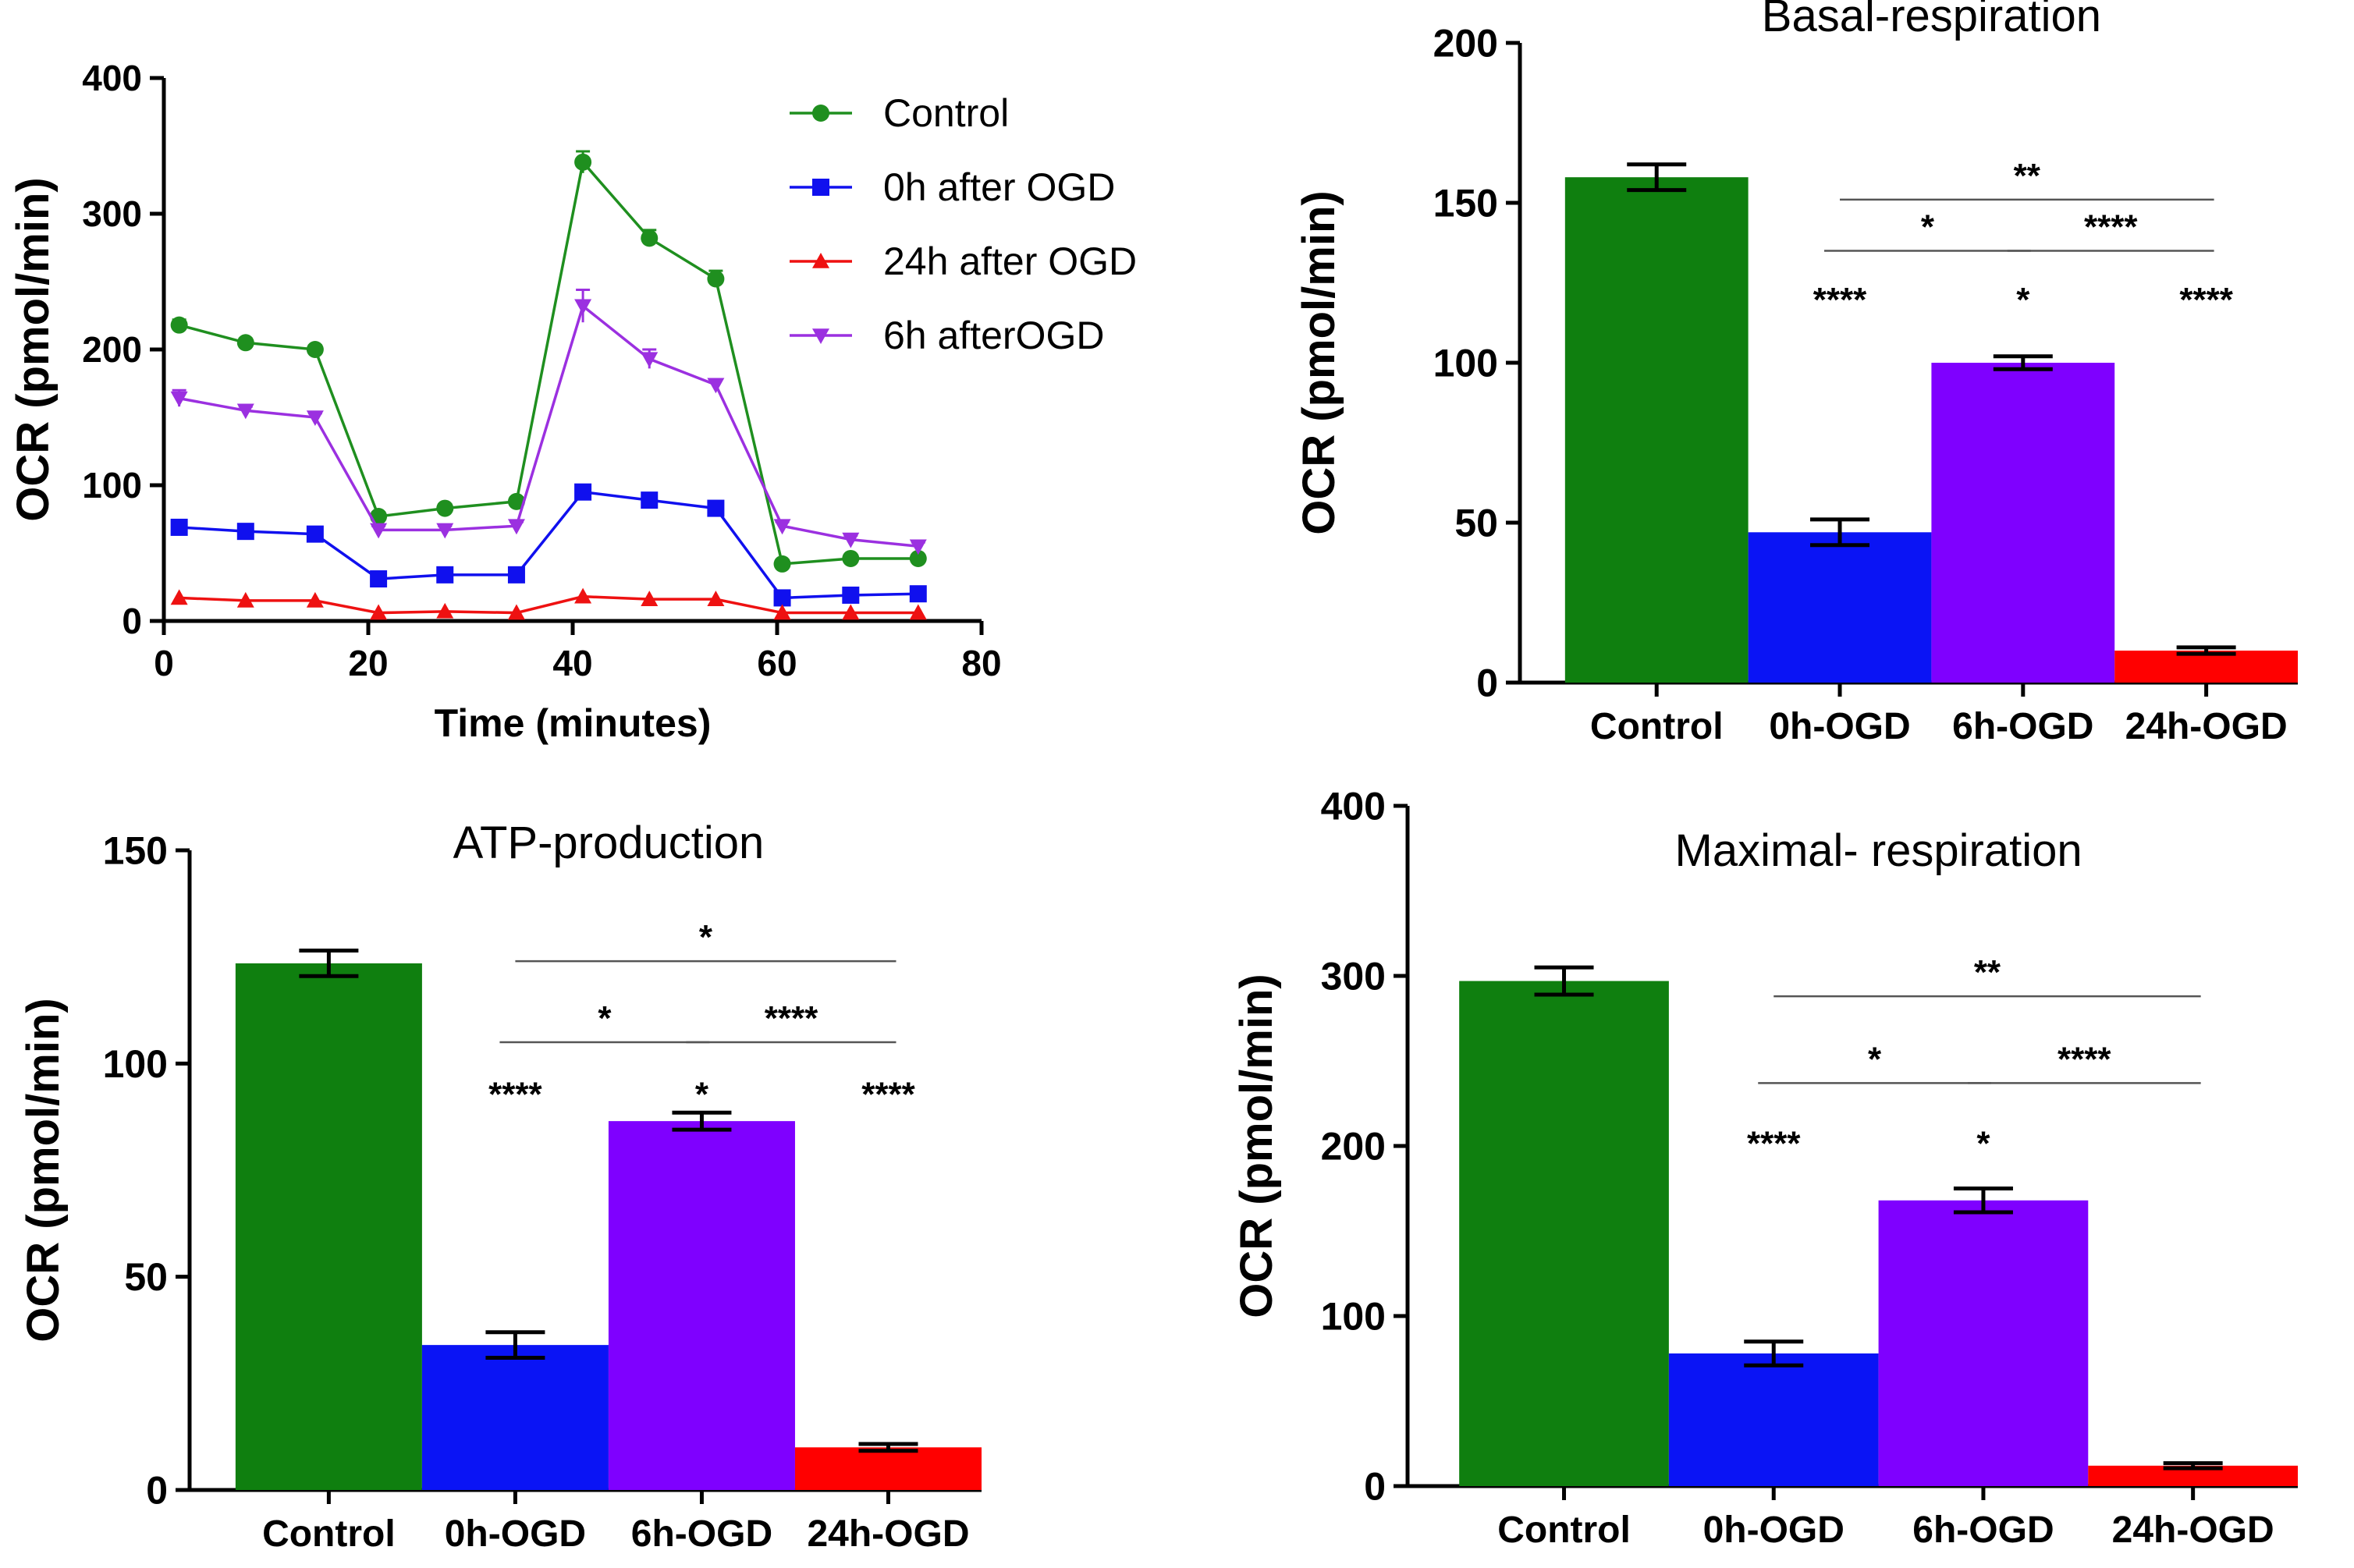  What do you see at coordinates (1465, 203) in the screenshot?
I see `y-tick-label: 150` at bounding box center [1465, 203].